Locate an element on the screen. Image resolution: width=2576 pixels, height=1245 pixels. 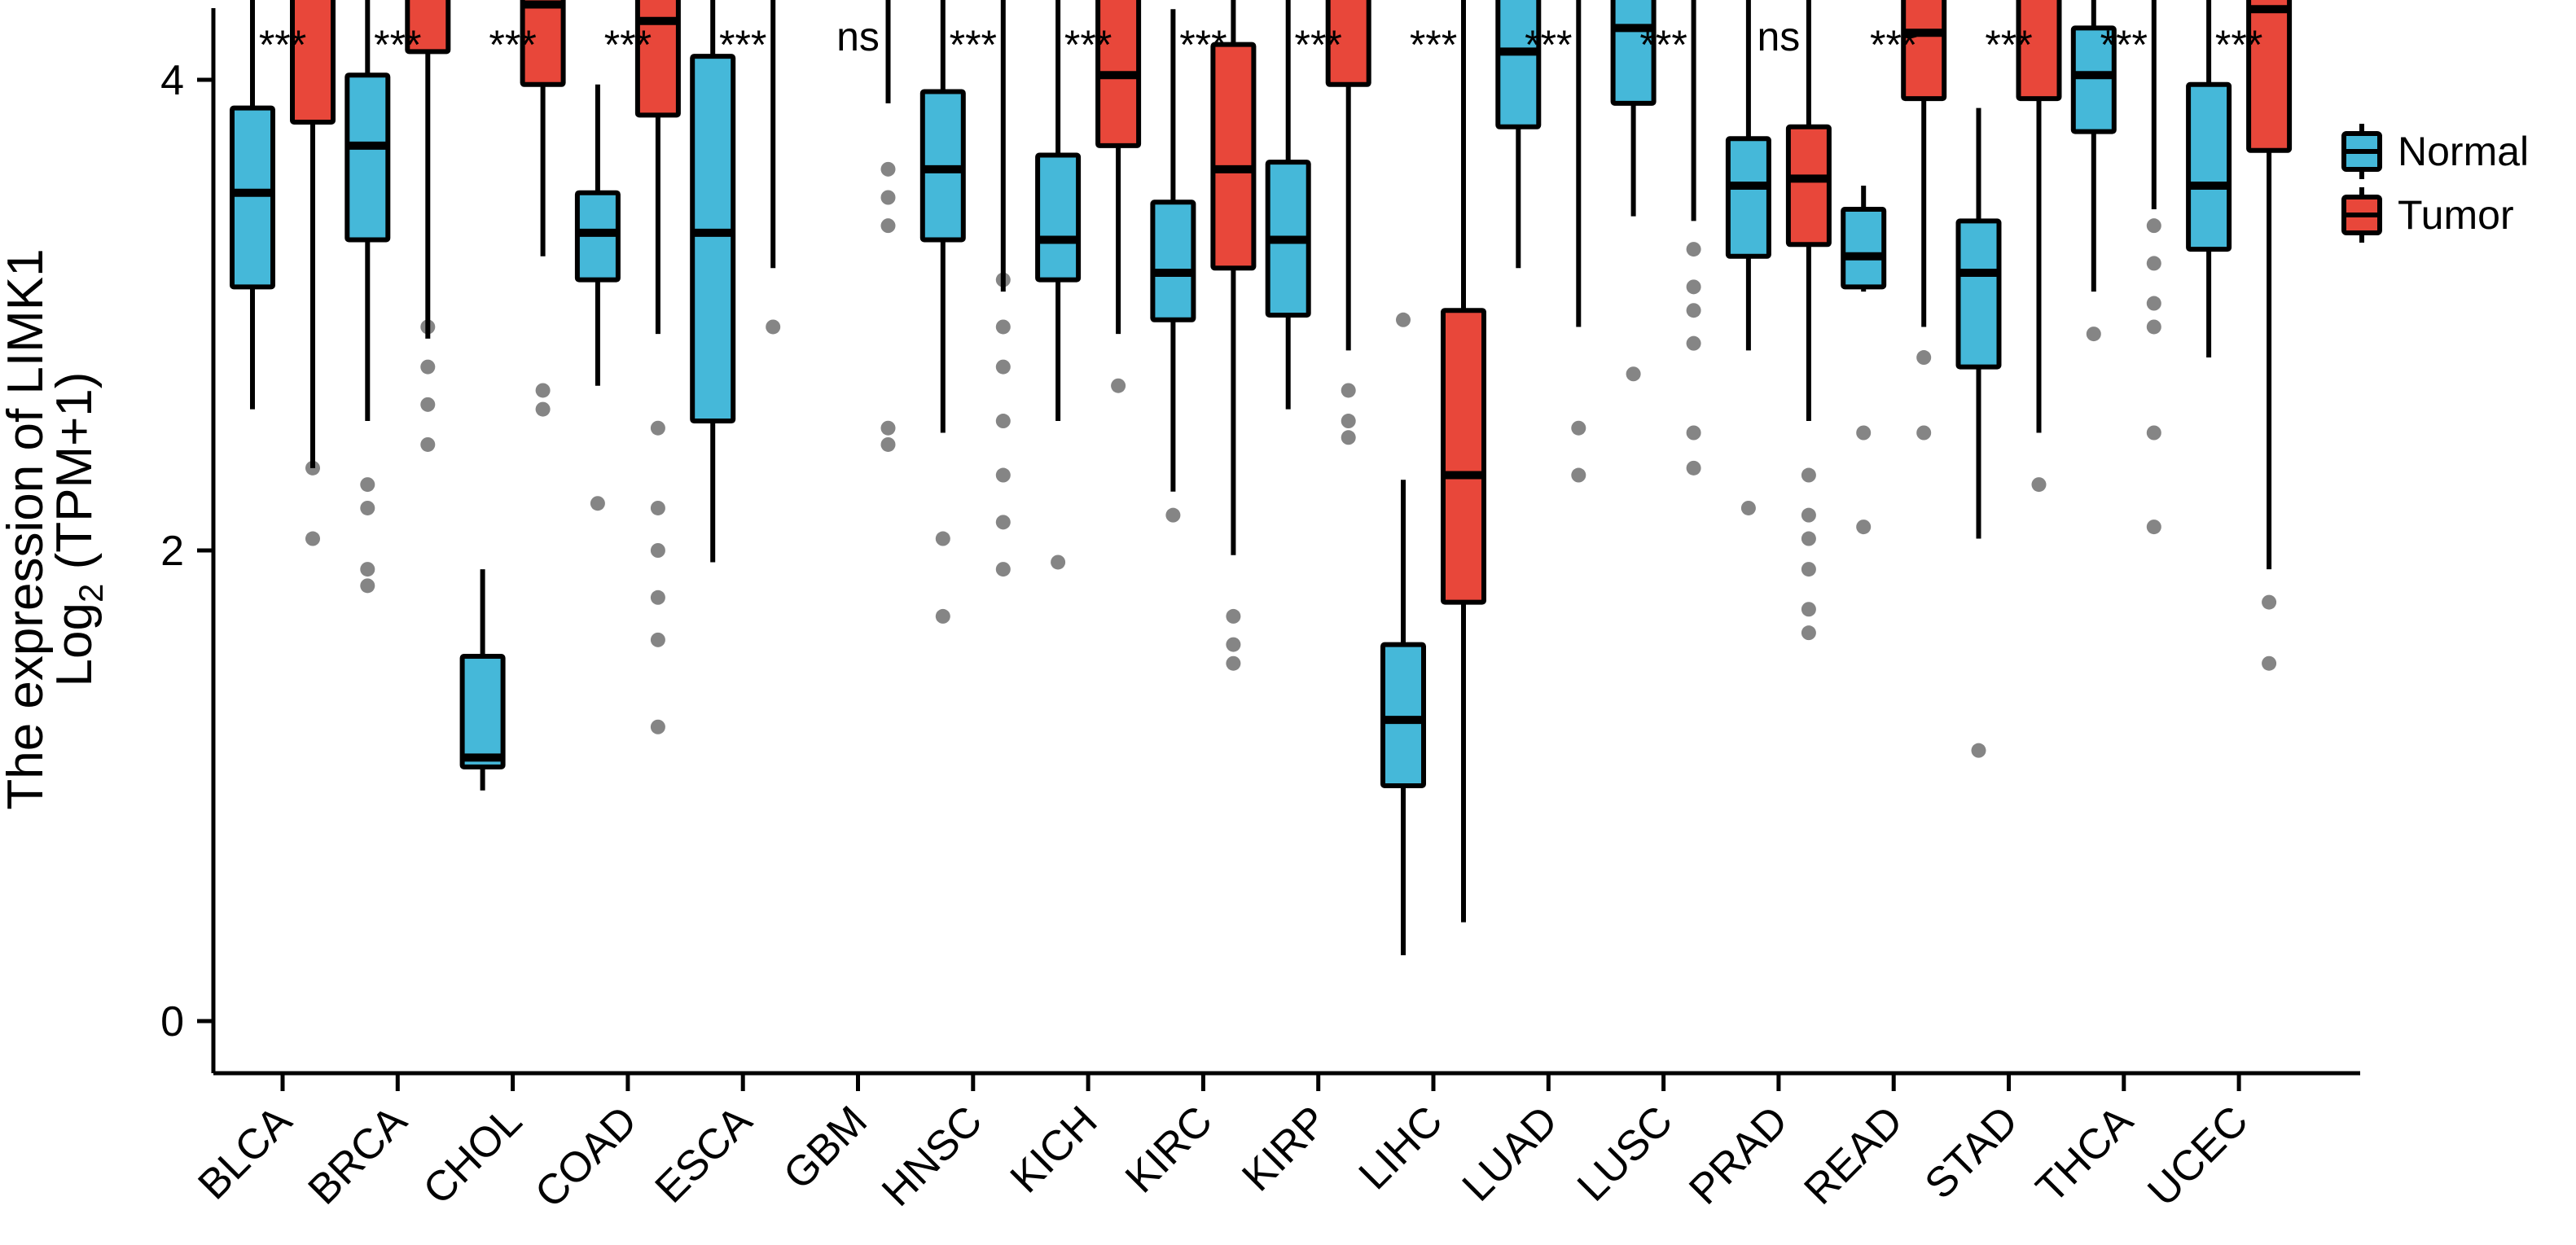
legend-label: Tumor is located at coordinates (2456, 215).